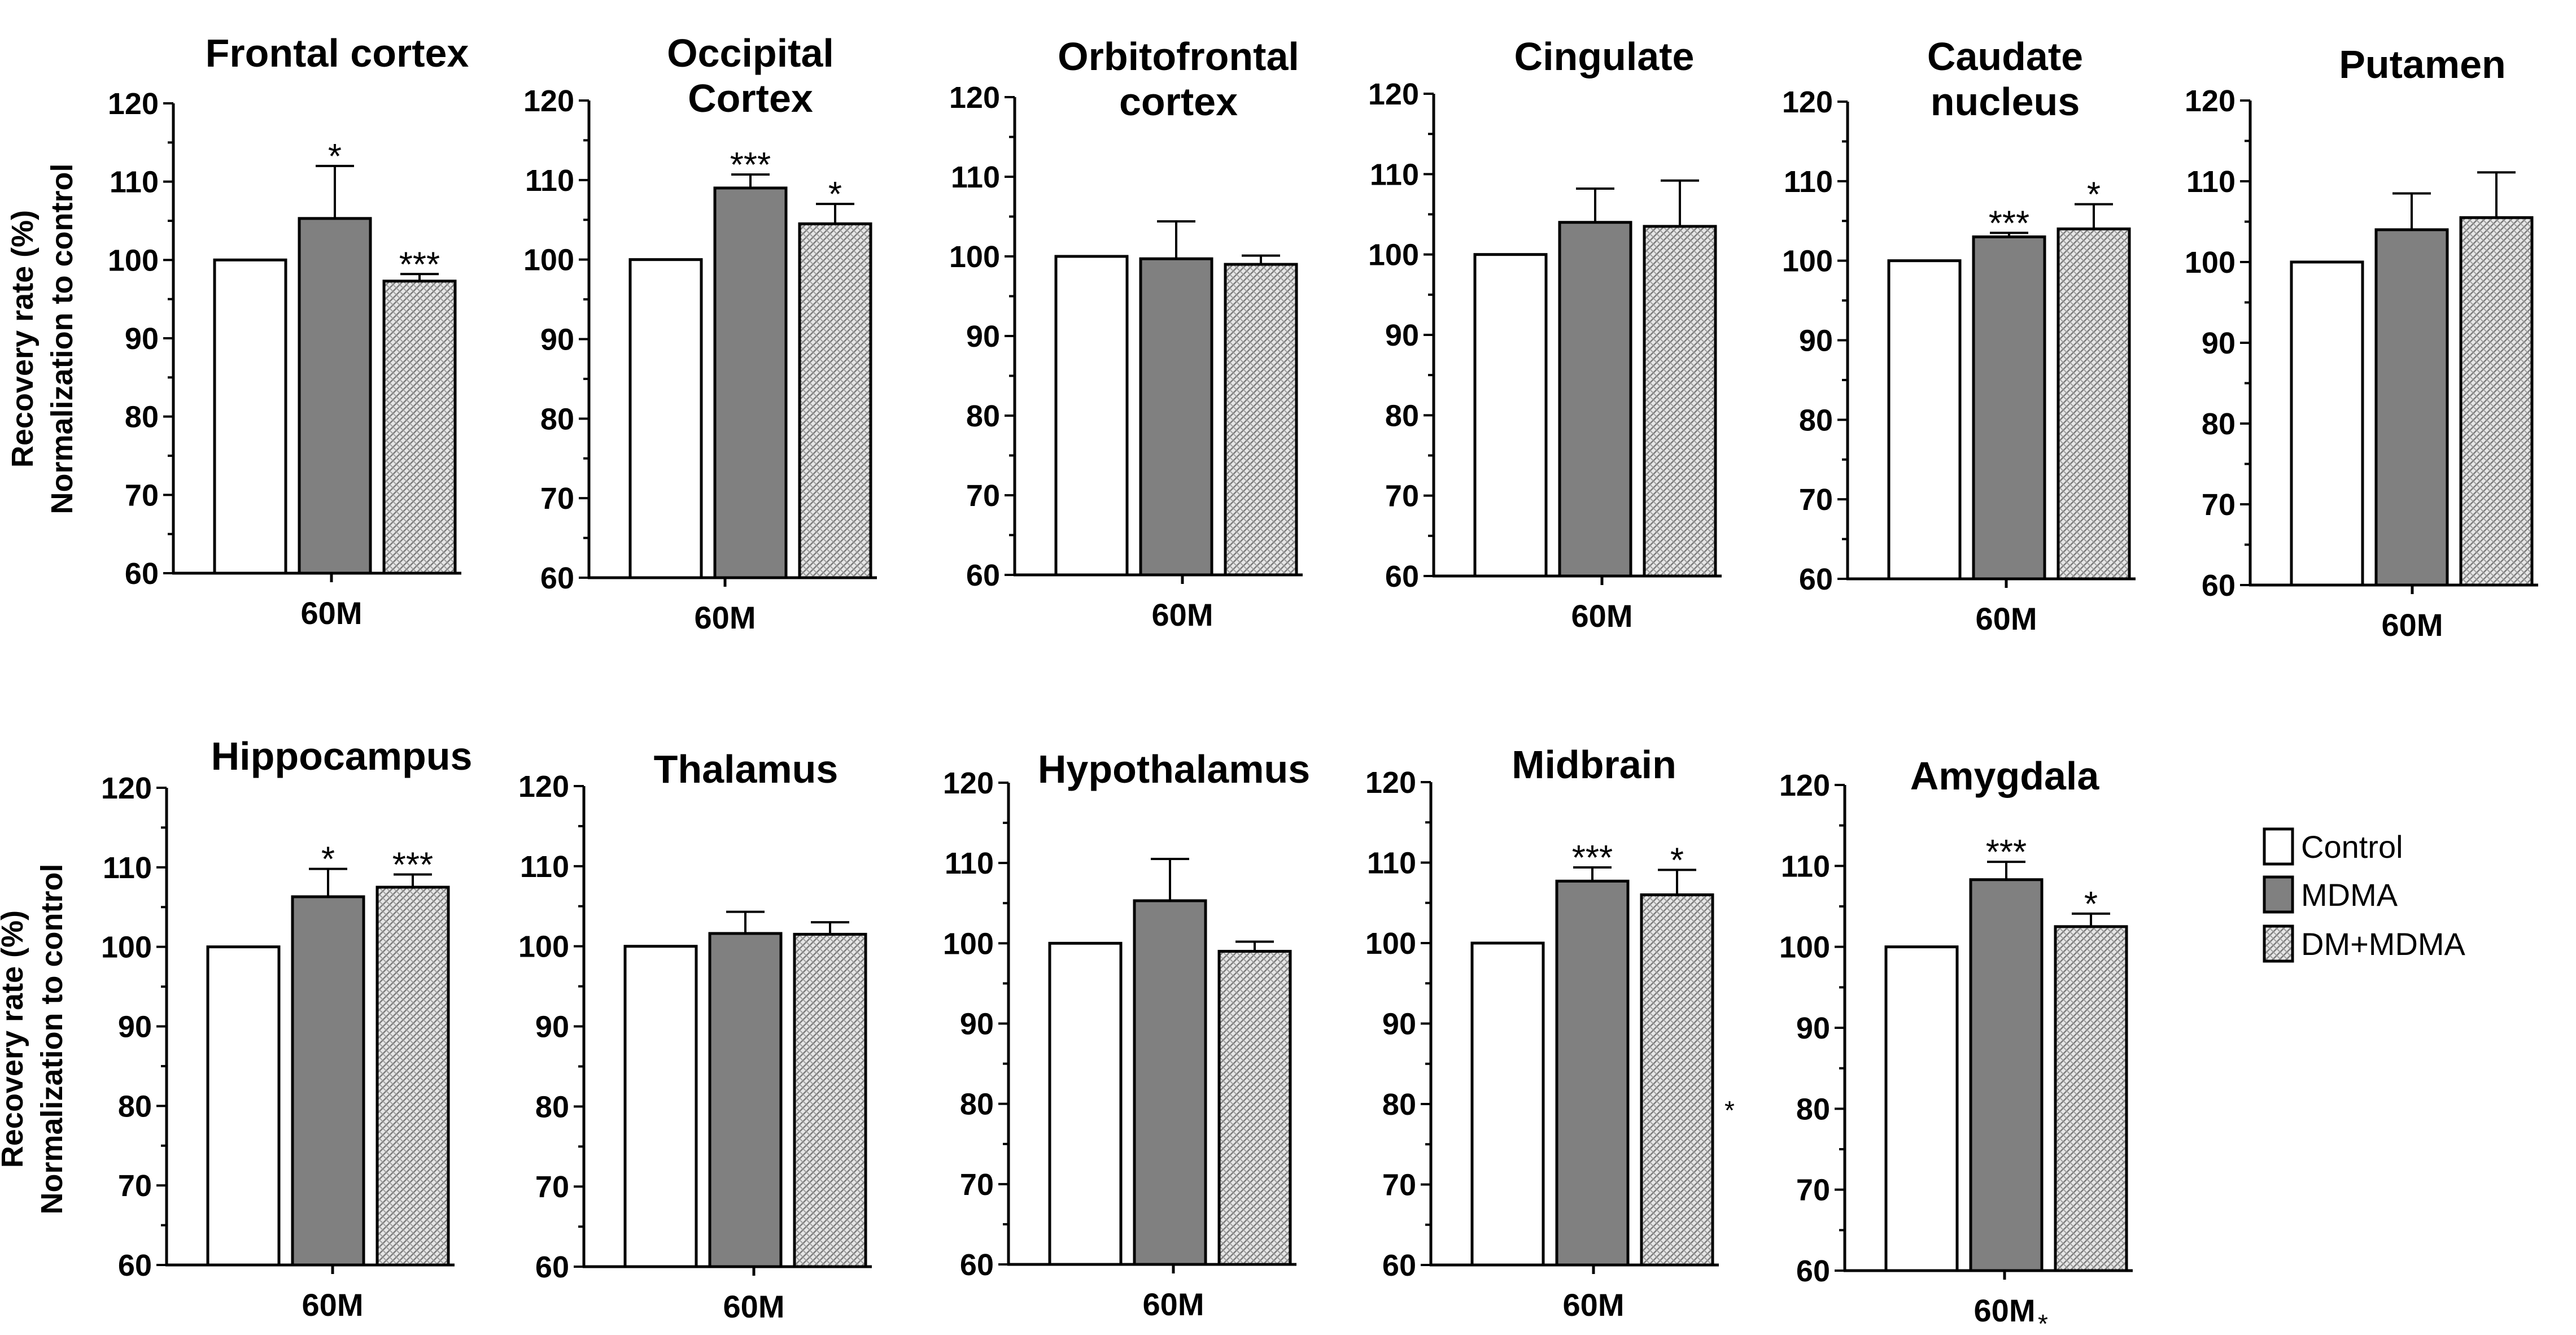 The width and height of the screenshot is (2576, 1335). I want to click on panel-7: Thalamus 60 70 80 90 100 110 120 60M, so click(695, 1035).